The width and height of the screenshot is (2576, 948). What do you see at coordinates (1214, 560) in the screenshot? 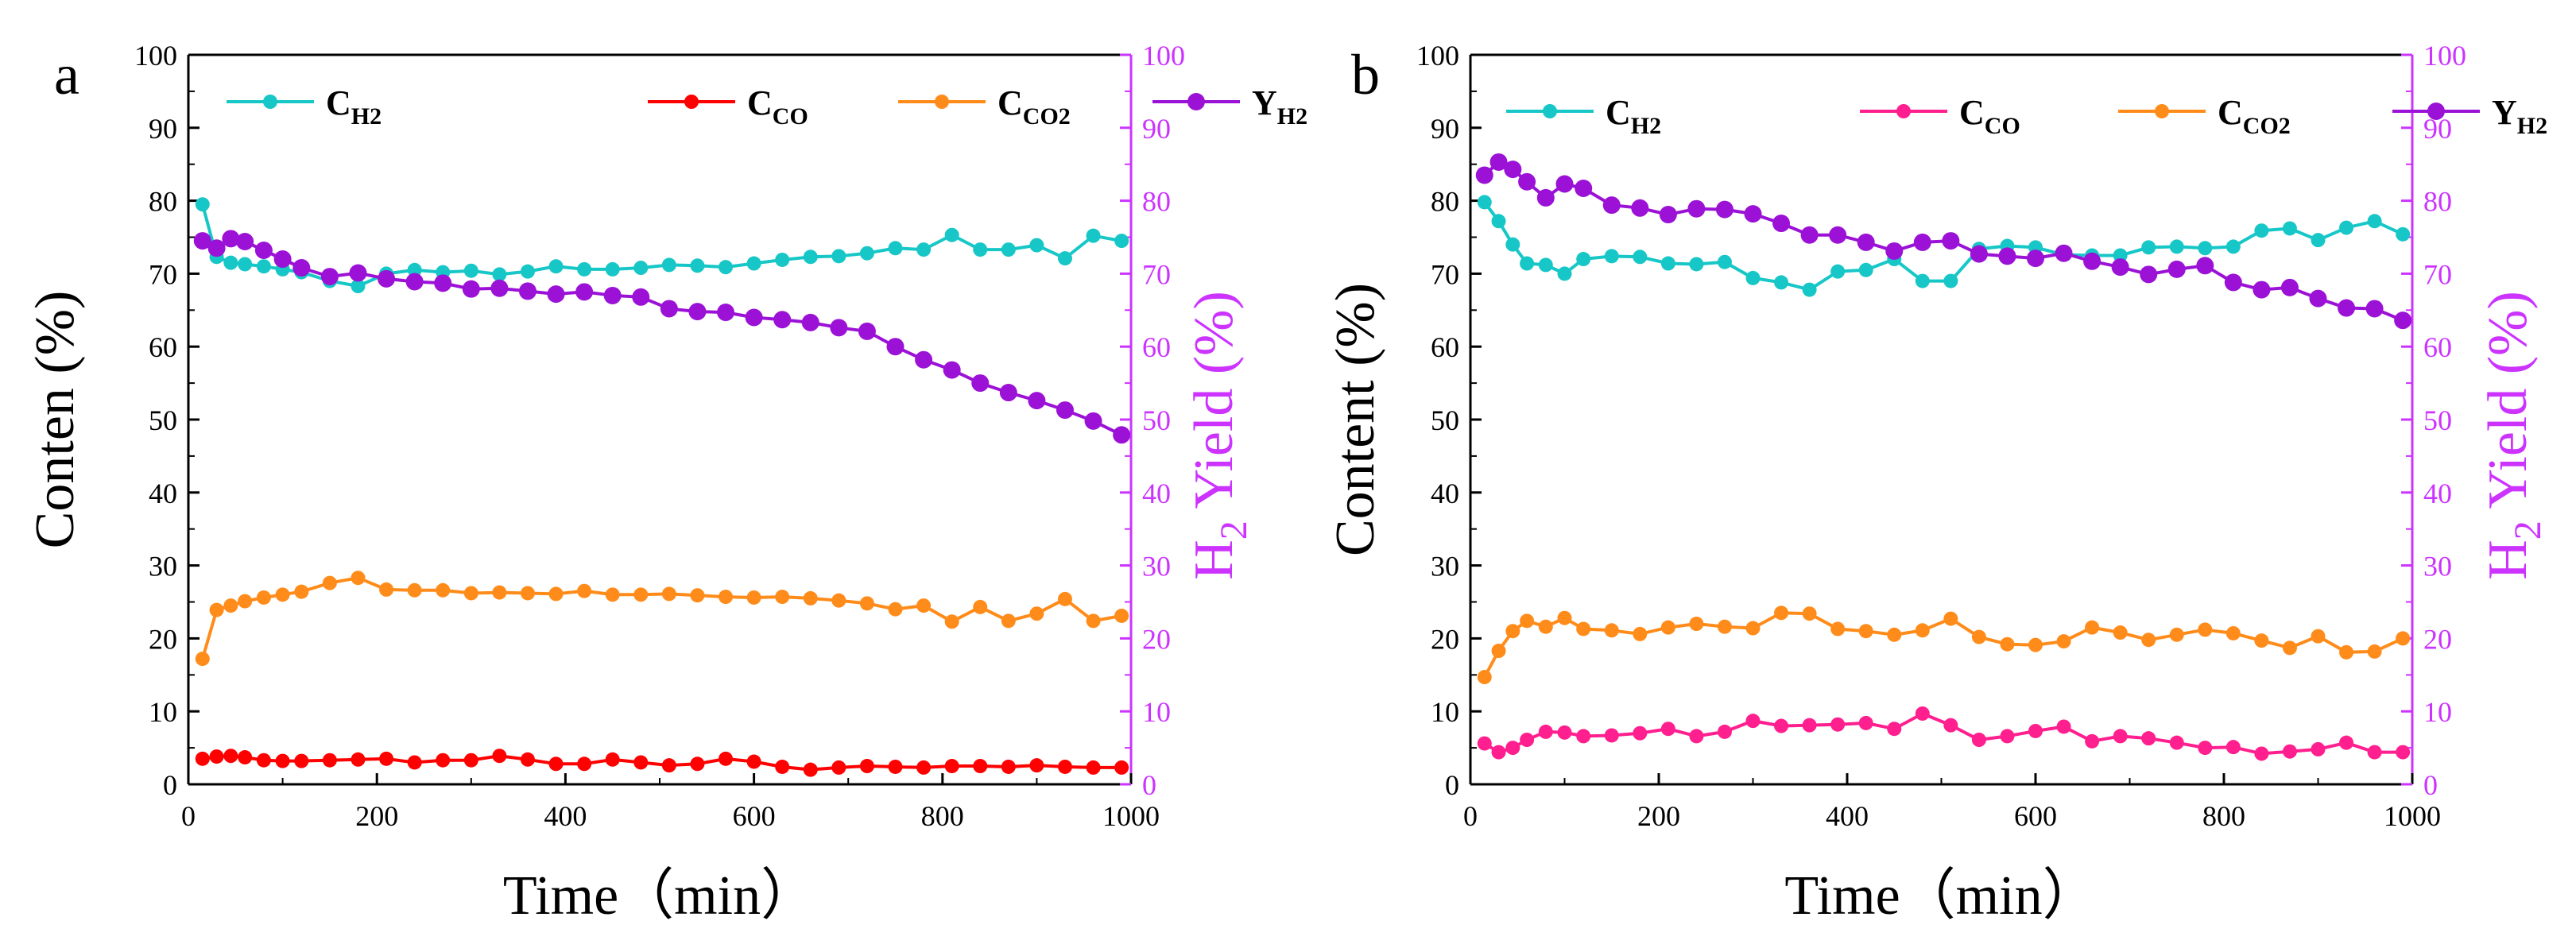
I see `y2-axis-label-base: H` at bounding box center [1214, 560].